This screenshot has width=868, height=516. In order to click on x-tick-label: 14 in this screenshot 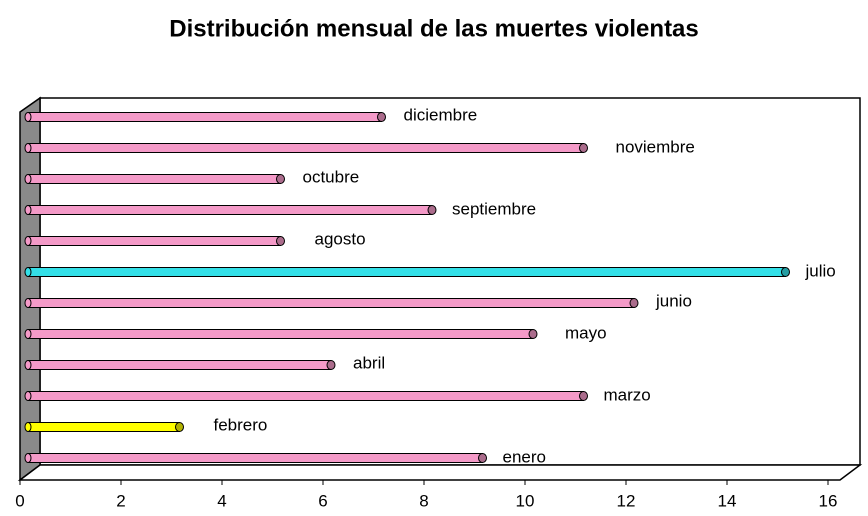, I will do `click(727, 500)`.